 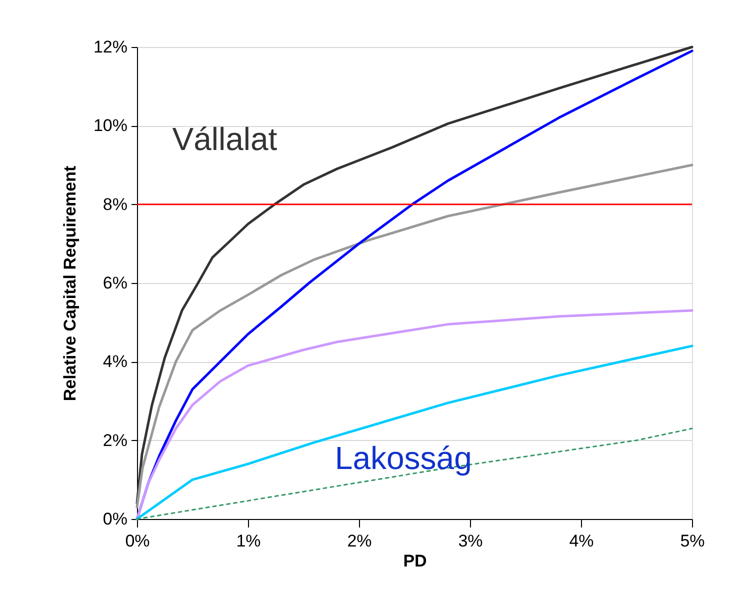 What do you see at coordinates (115, 362) in the screenshot?
I see `y-tick-label: 4%` at bounding box center [115, 362].